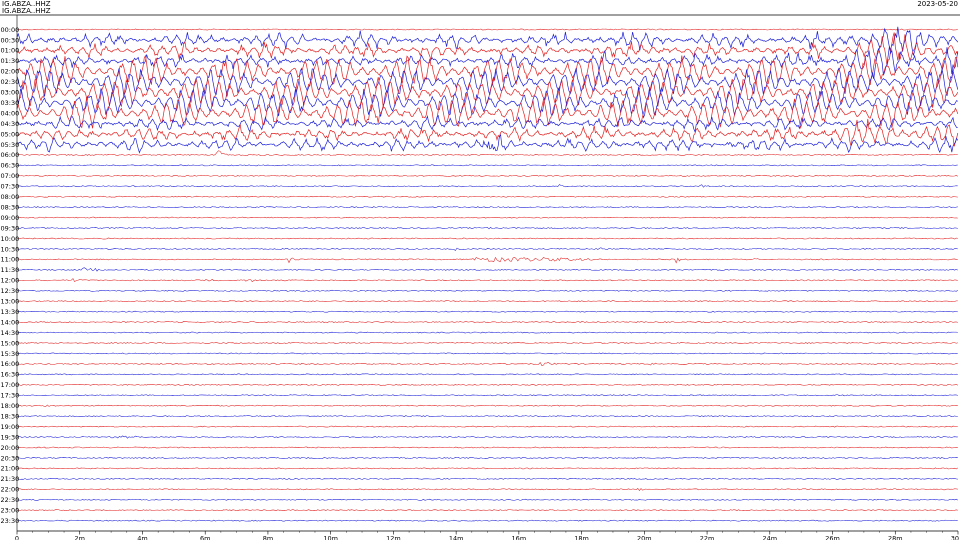 This screenshot has height=540, width=960. Describe the element at coordinates (707, 537) in the screenshot. I see `x-tick-label: 22m` at that location.